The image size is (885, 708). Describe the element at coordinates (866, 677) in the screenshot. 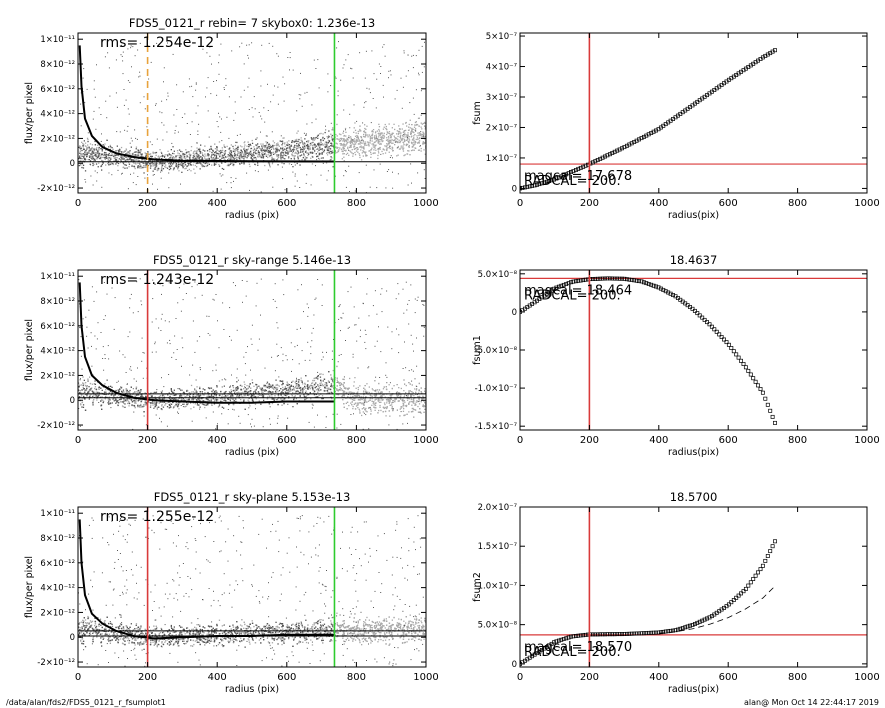

I see `xtick-label-p6-5: 1000` at that location.